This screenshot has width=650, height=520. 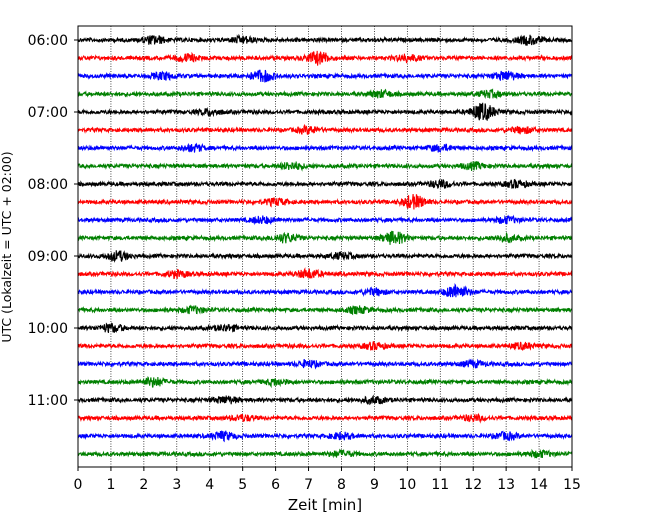 I want to click on x-axis: 0 1 2 3 4 5 6 7 8 9 10 11 12 13 14 15, so click(x=327, y=480).